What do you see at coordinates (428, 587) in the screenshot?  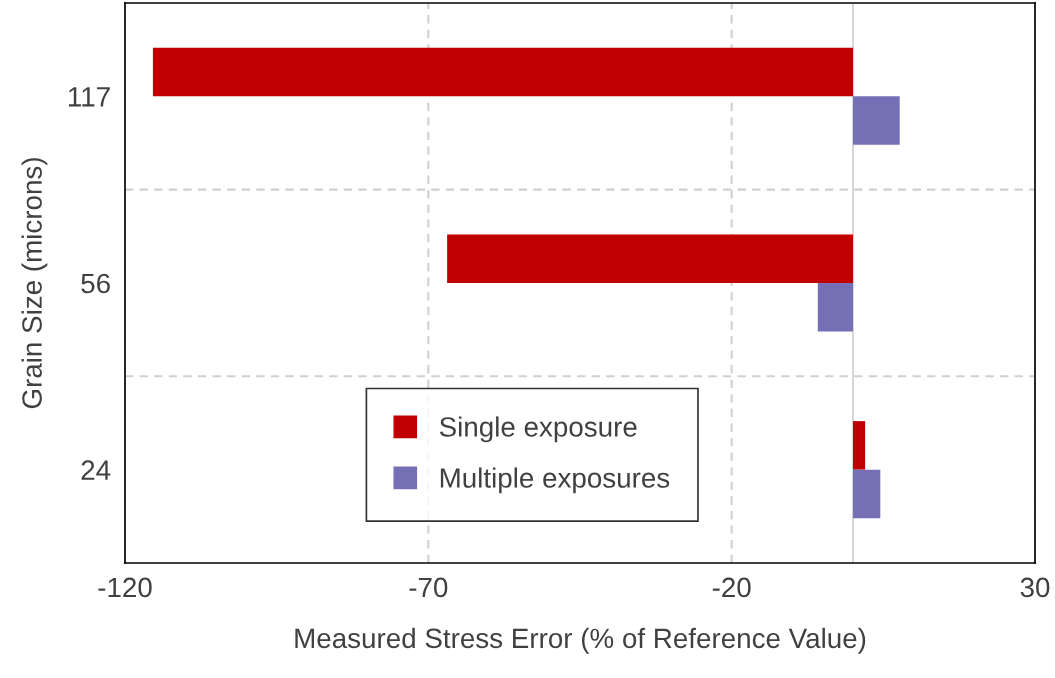 I see `x-tick-label: -70` at bounding box center [428, 587].